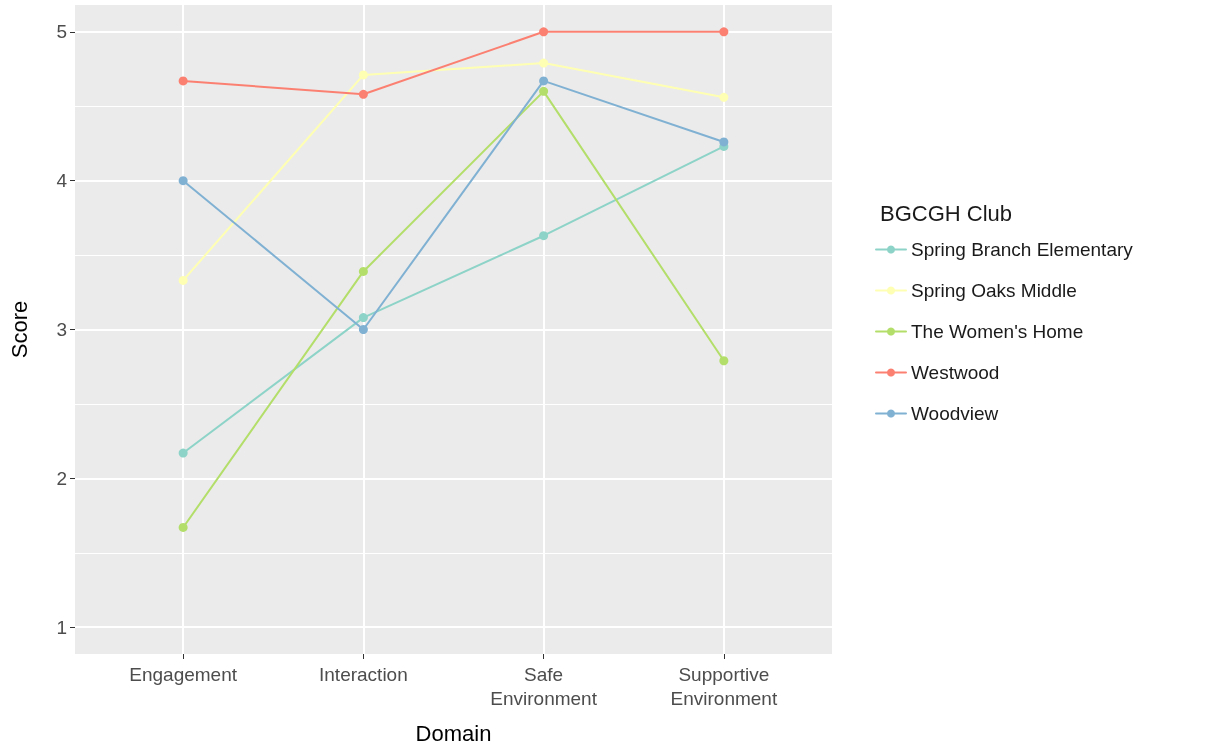 The width and height of the screenshot is (1224, 749). What do you see at coordinates (544, 686) in the screenshot?
I see `x-tick-label: Safe Environment` at bounding box center [544, 686].